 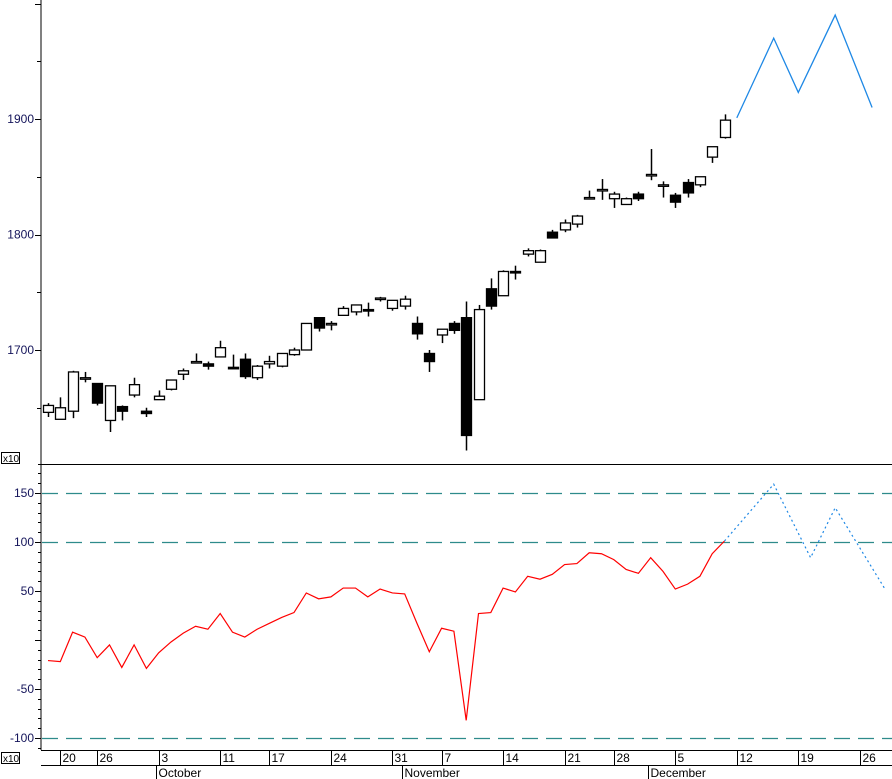 I want to click on indicator-tick-label: 150, so click(x=24, y=493).